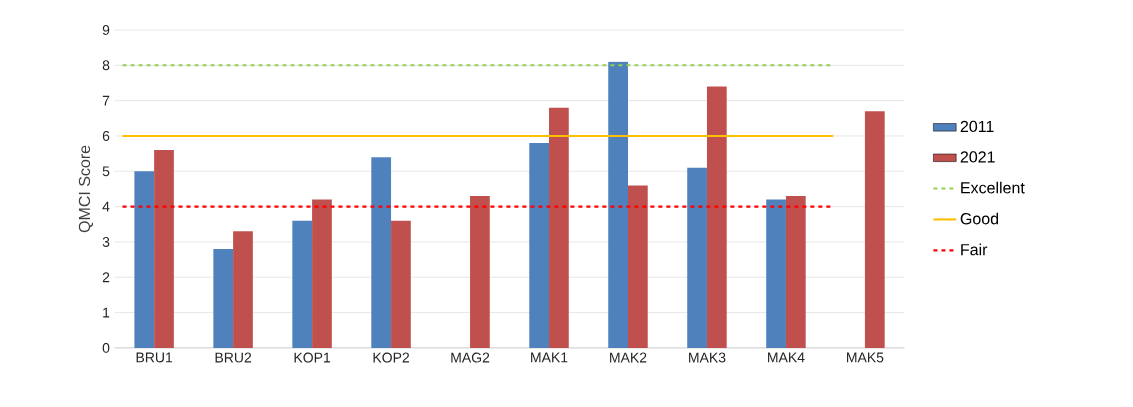 Image resolution: width=1133 pixels, height=407 pixels. I want to click on y-tick-label: 2, so click(106, 277).